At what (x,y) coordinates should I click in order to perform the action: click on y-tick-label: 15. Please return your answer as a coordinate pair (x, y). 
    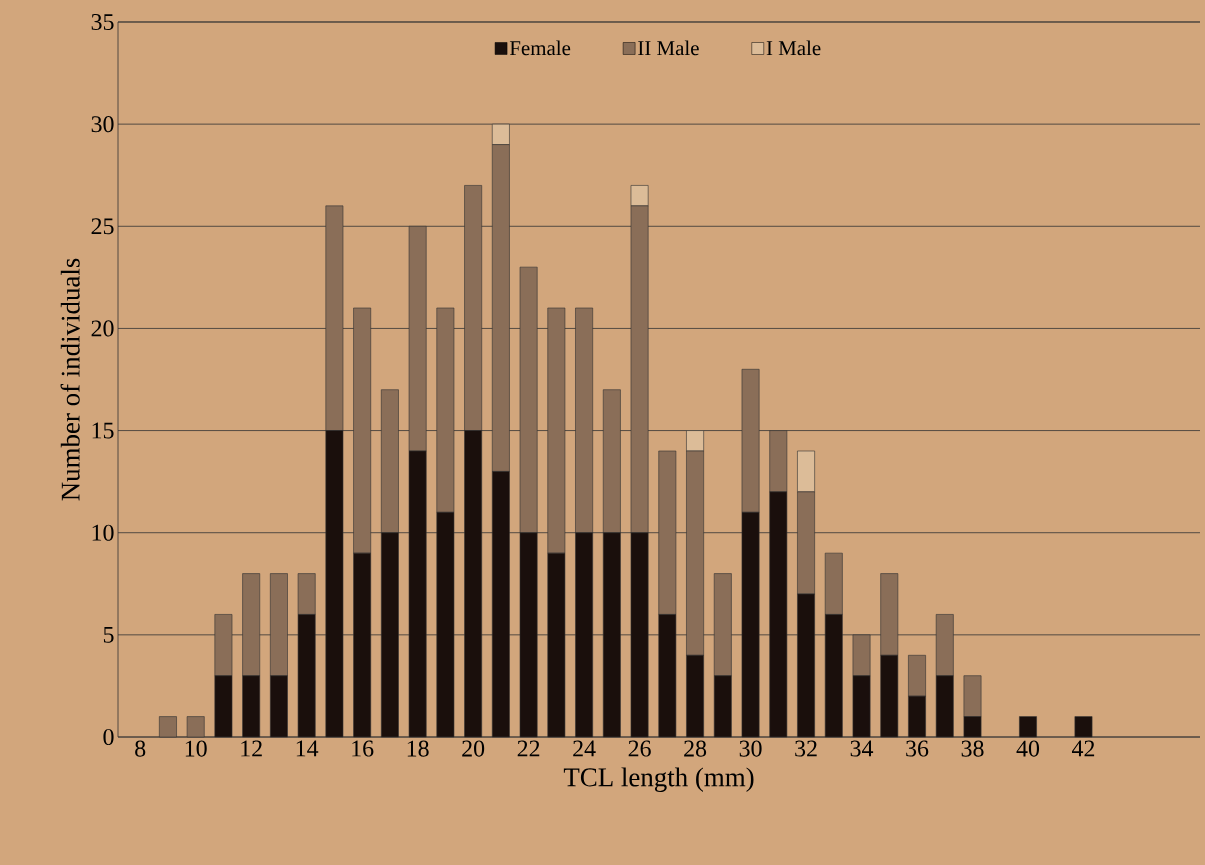
    Looking at the image, I should click on (103, 430).